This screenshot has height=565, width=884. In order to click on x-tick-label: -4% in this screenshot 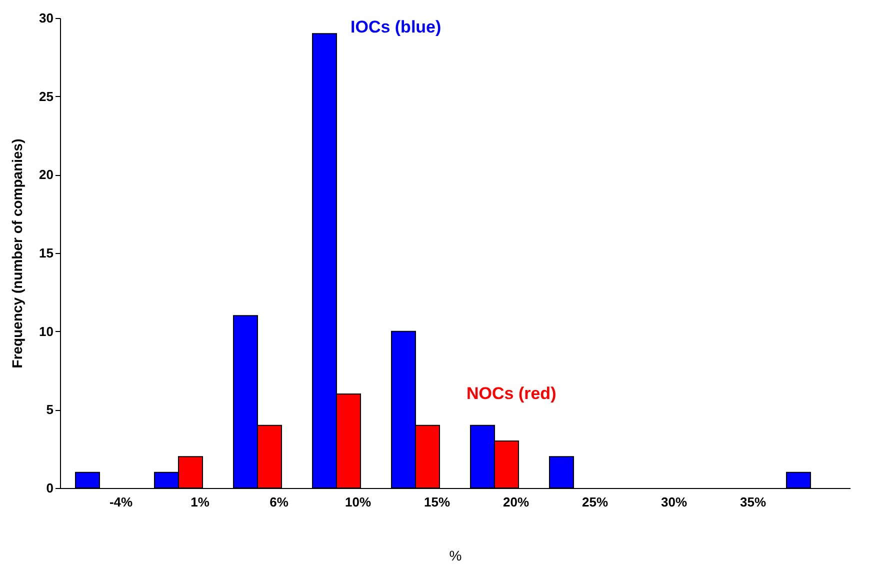, I will do `click(121, 502)`.